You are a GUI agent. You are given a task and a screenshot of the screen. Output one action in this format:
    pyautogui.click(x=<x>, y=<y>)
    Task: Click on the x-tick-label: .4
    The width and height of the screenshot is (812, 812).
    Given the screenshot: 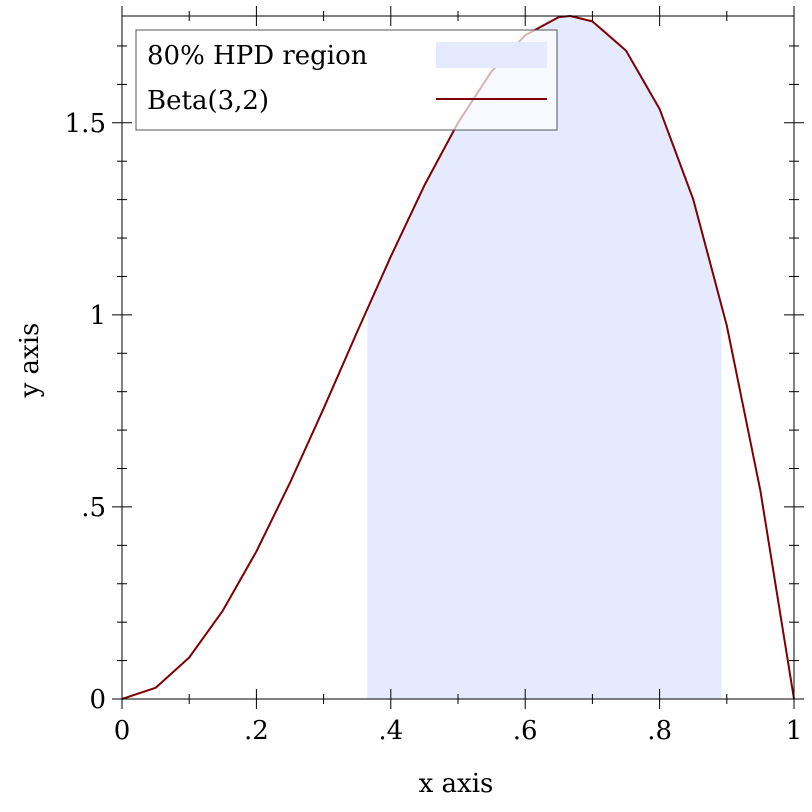 What is the action you would take?
    pyautogui.click(x=390, y=731)
    